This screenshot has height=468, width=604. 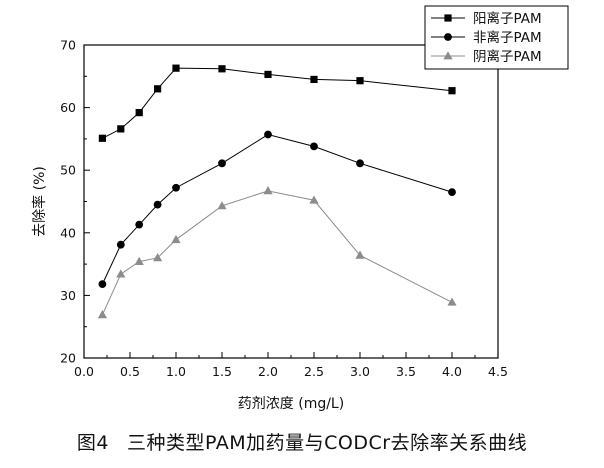 What do you see at coordinates (68, 45) in the screenshot?
I see `y-tick-label: 70` at bounding box center [68, 45].